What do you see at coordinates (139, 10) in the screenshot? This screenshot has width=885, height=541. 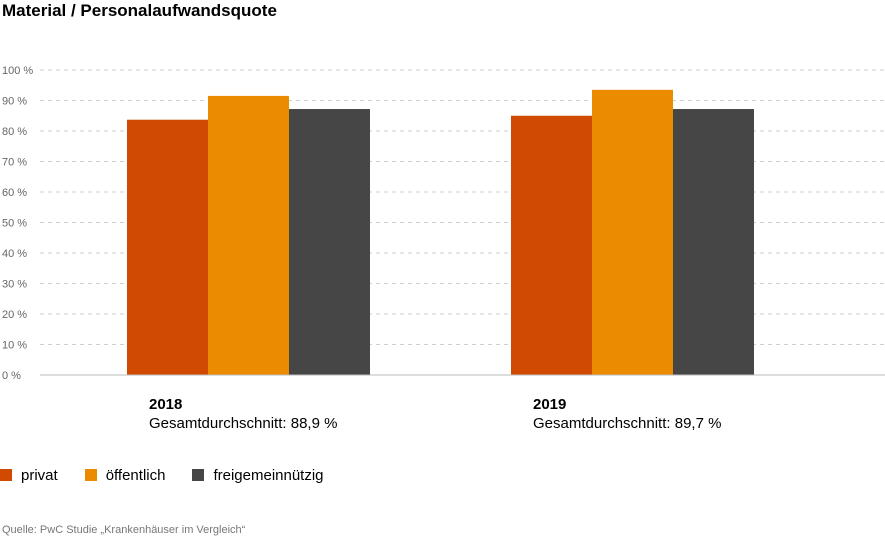 I see `chart-title: Material / Personalaufwandsquote` at bounding box center [139, 10].